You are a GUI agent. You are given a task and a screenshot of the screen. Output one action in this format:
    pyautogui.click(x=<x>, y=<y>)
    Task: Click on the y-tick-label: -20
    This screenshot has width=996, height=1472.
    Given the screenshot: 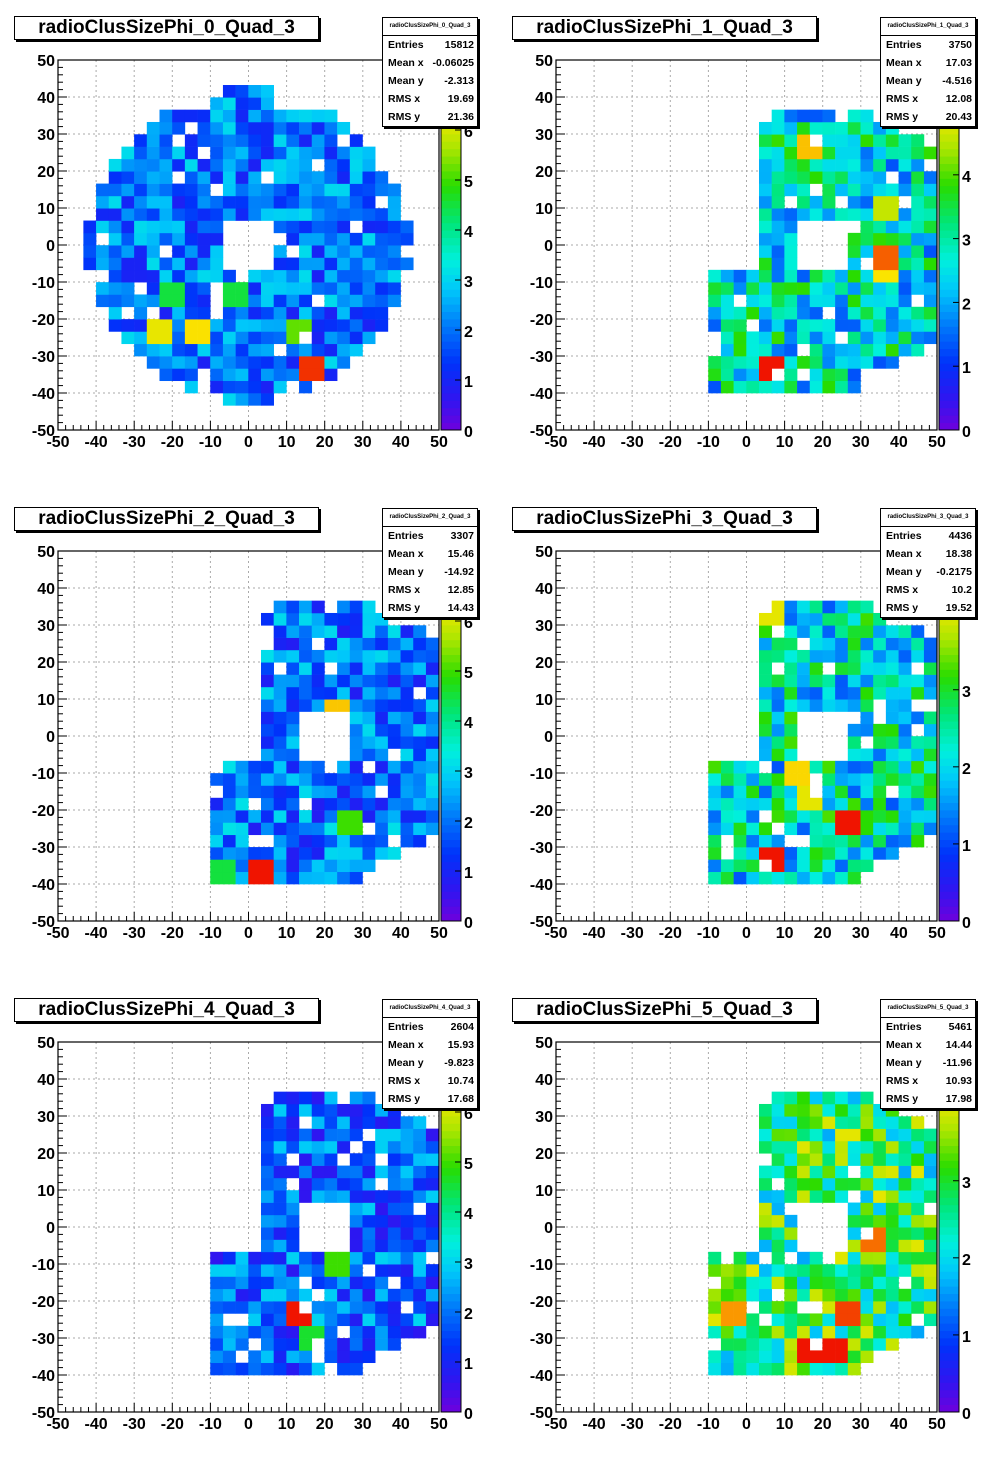 What is the action you would take?
    pyautogui.click(x=43, y=320)
    